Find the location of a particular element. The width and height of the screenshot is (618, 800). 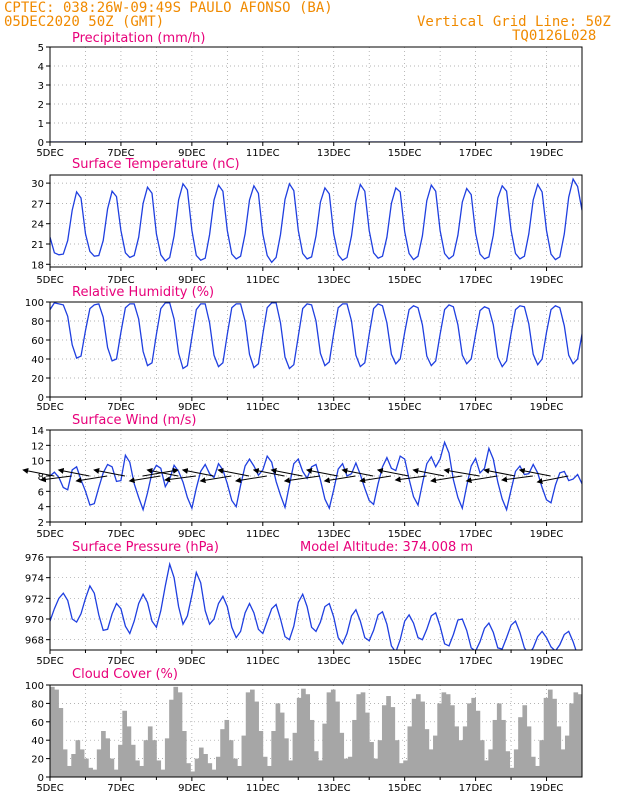

y-tick-label: 3 is located at coordinates (41, 86).